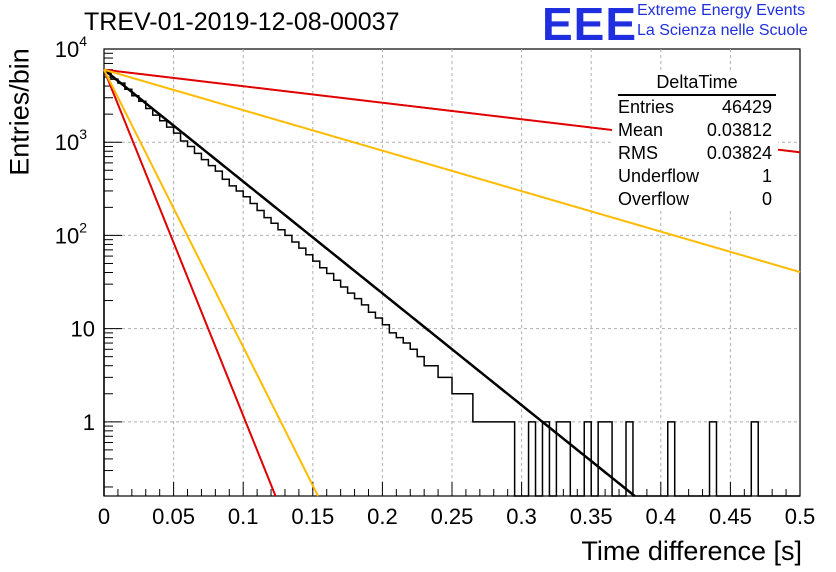 The height and width of the screenshot is (572, 836). I want to click on stats-label: Overflow, so click(654, 199).